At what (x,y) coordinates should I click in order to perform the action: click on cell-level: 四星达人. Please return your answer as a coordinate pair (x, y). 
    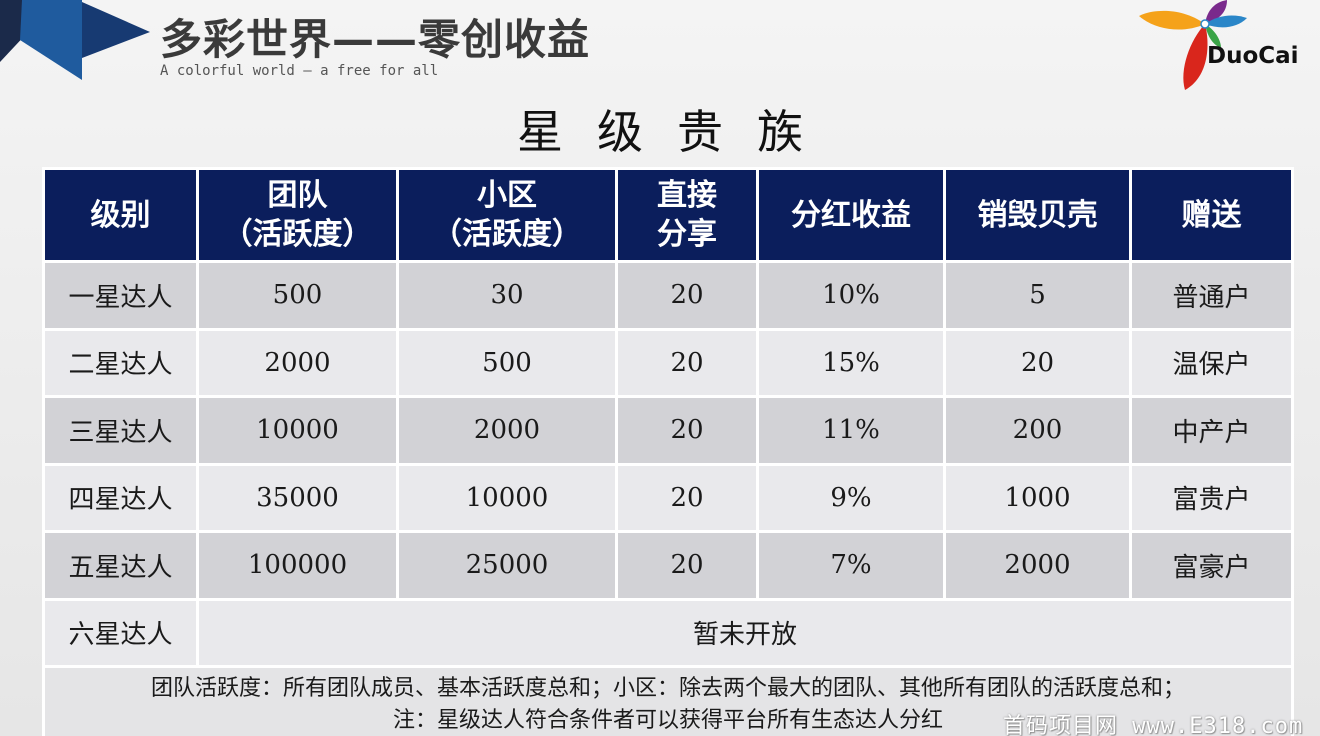
    Looking at the image, I should click on (120, 497).